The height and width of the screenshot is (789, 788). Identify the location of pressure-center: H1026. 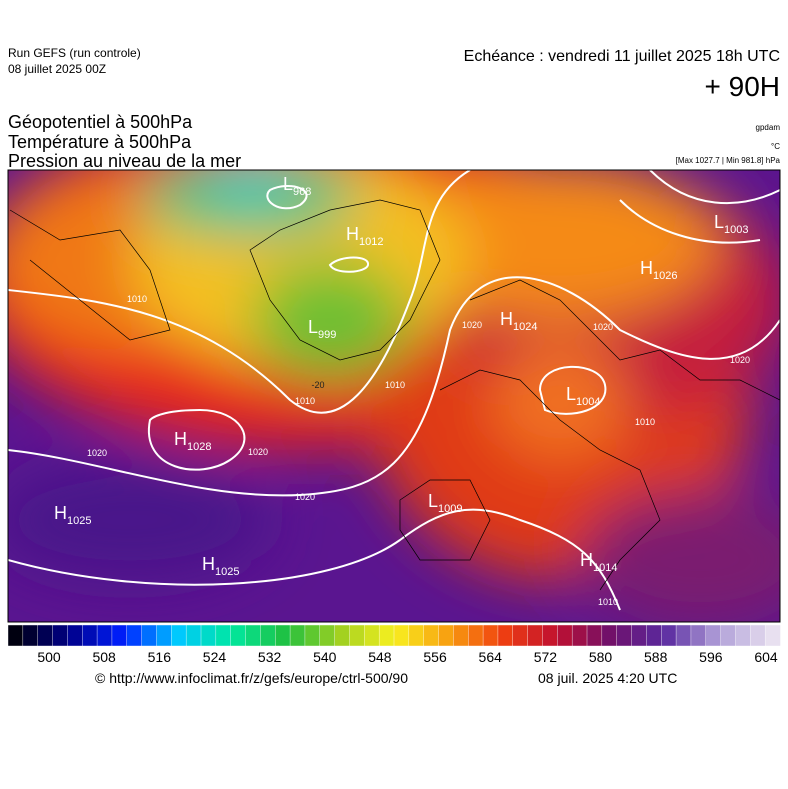
(658, 270).